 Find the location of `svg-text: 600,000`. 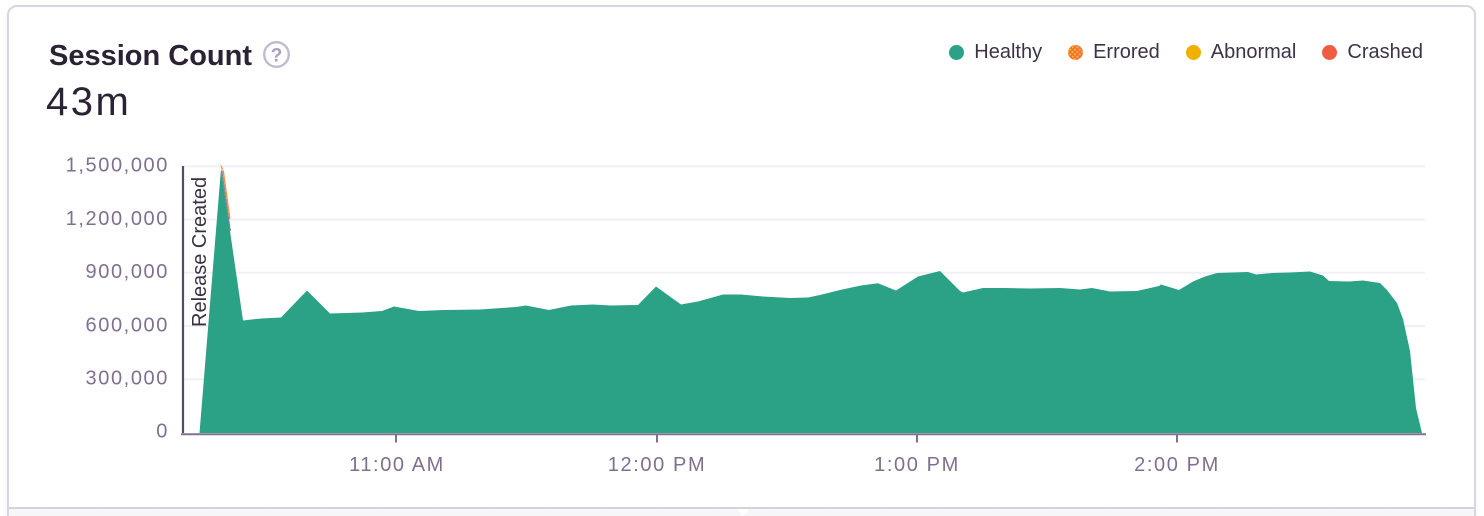

svg-text: 600,000 is located at coordinates (128, 325).